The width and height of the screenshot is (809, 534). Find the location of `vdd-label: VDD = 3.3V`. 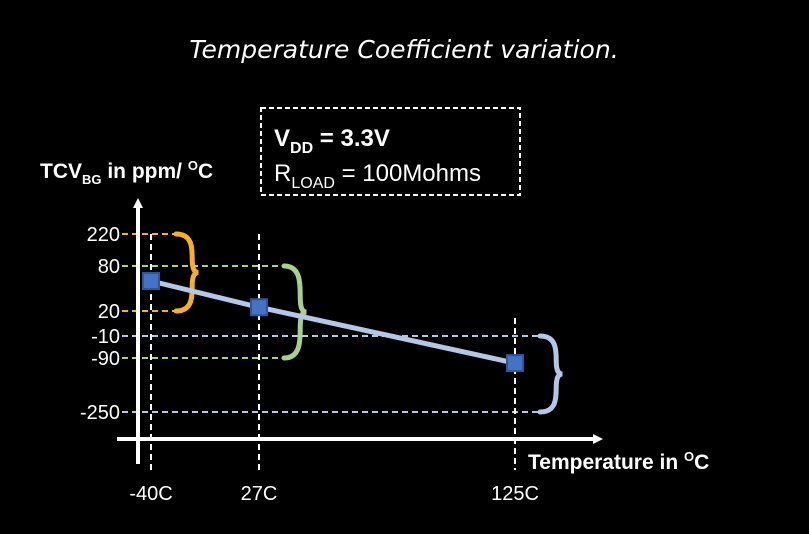

vdd-label: VDD = 3.3V is located at coordinates (332, 141).